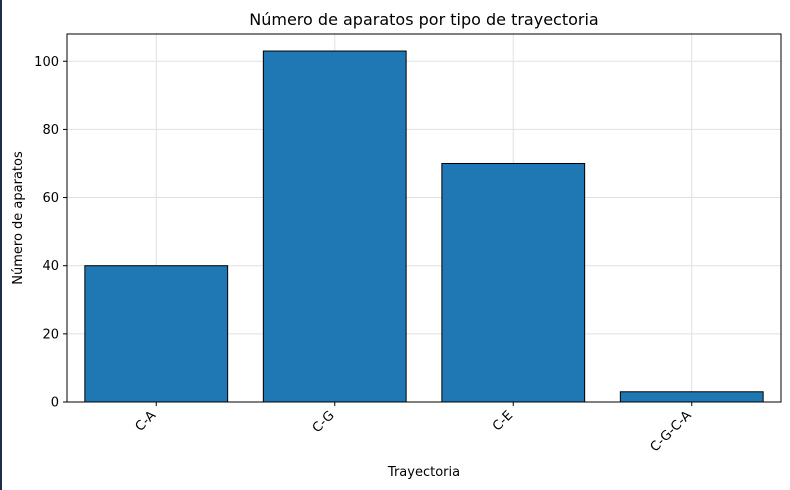  What do you see at coordinates (55, 403) in the screenshot?
I see `y-tick-label: 0` at bounding box center [55, 403].